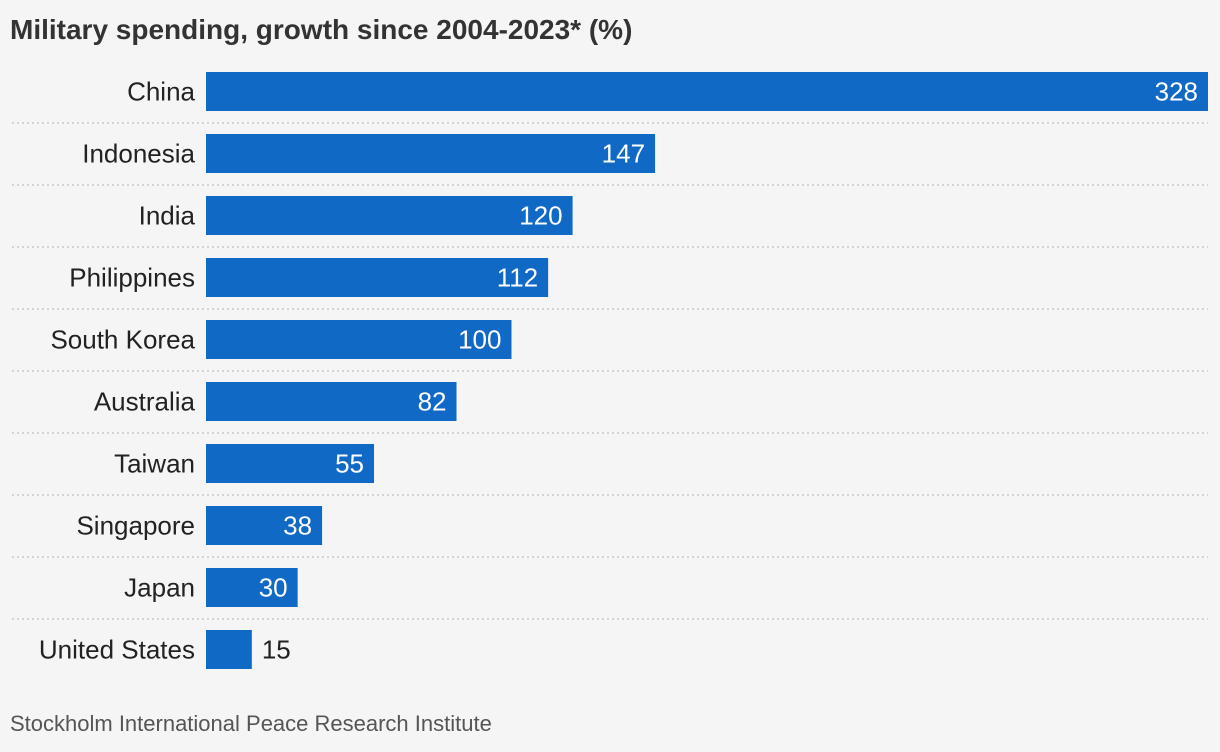  Describe the element at coordinates (154, 464) in the screenshot. I see `category-label: Taiwan` at that location.